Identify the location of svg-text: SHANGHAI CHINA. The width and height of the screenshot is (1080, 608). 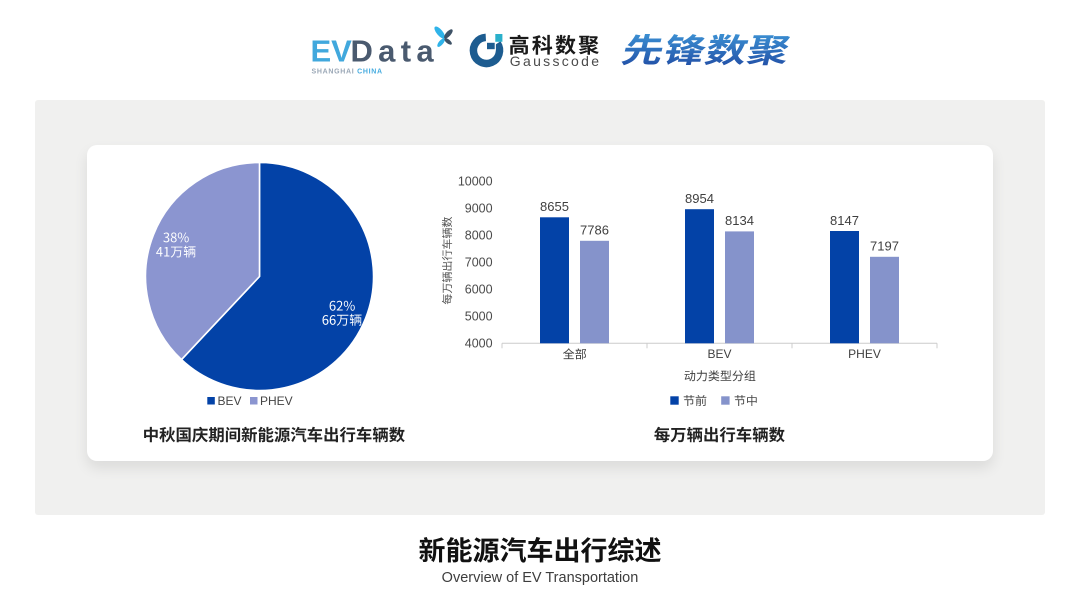
(347, 71).